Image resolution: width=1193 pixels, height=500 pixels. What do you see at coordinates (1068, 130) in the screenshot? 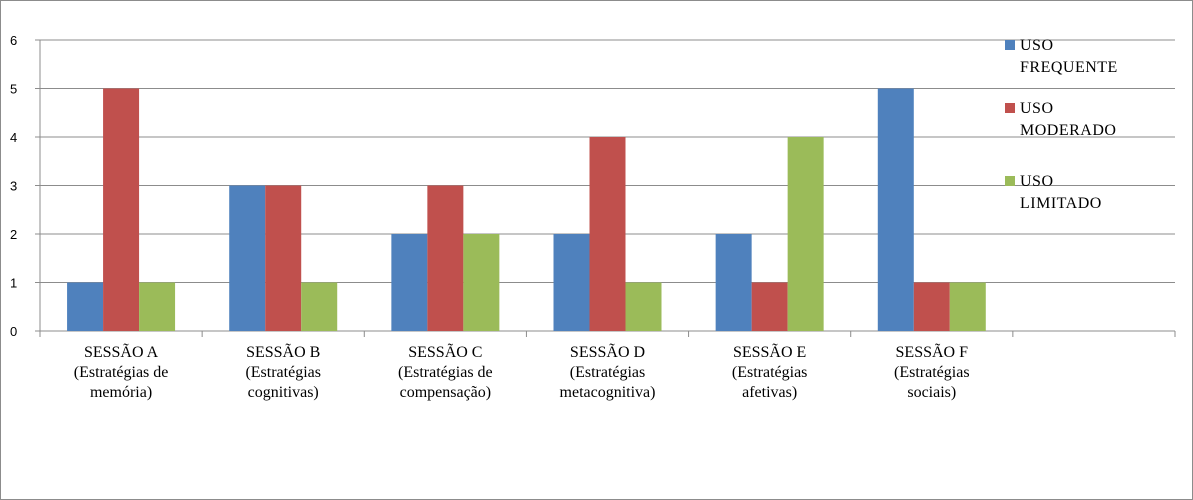
I see `legend-label: MODERADO` at bounding box center [1068, 130].